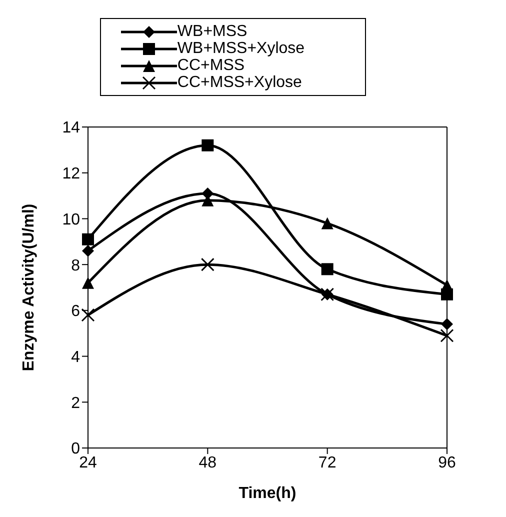  What do you see at coordinates (267, 493) in the screenshot?
I see `x-axis-title: Time(h)` at bounding box center [267, 493].